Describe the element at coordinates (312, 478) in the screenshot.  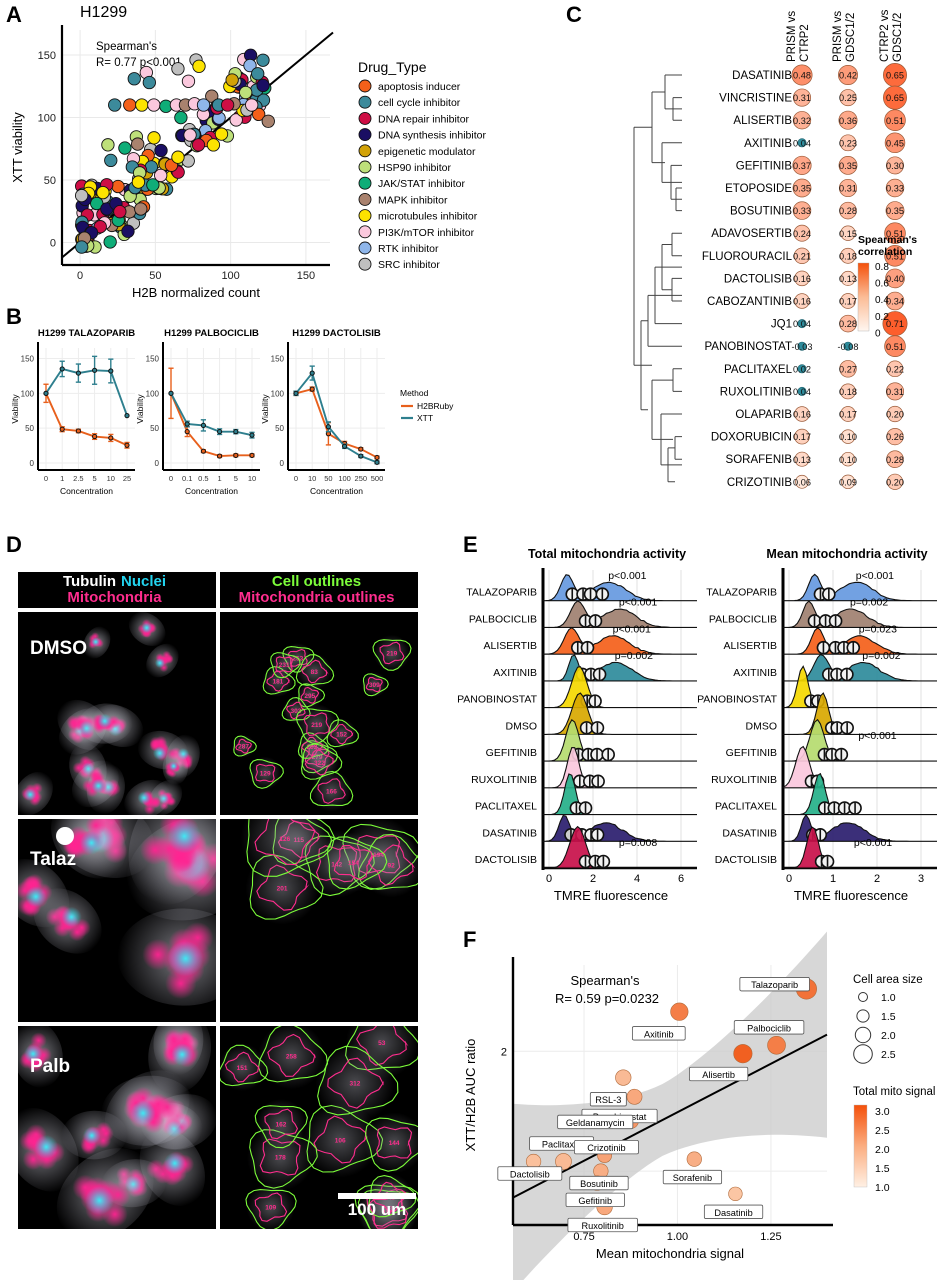
I see `svg-text: 10` at that location.